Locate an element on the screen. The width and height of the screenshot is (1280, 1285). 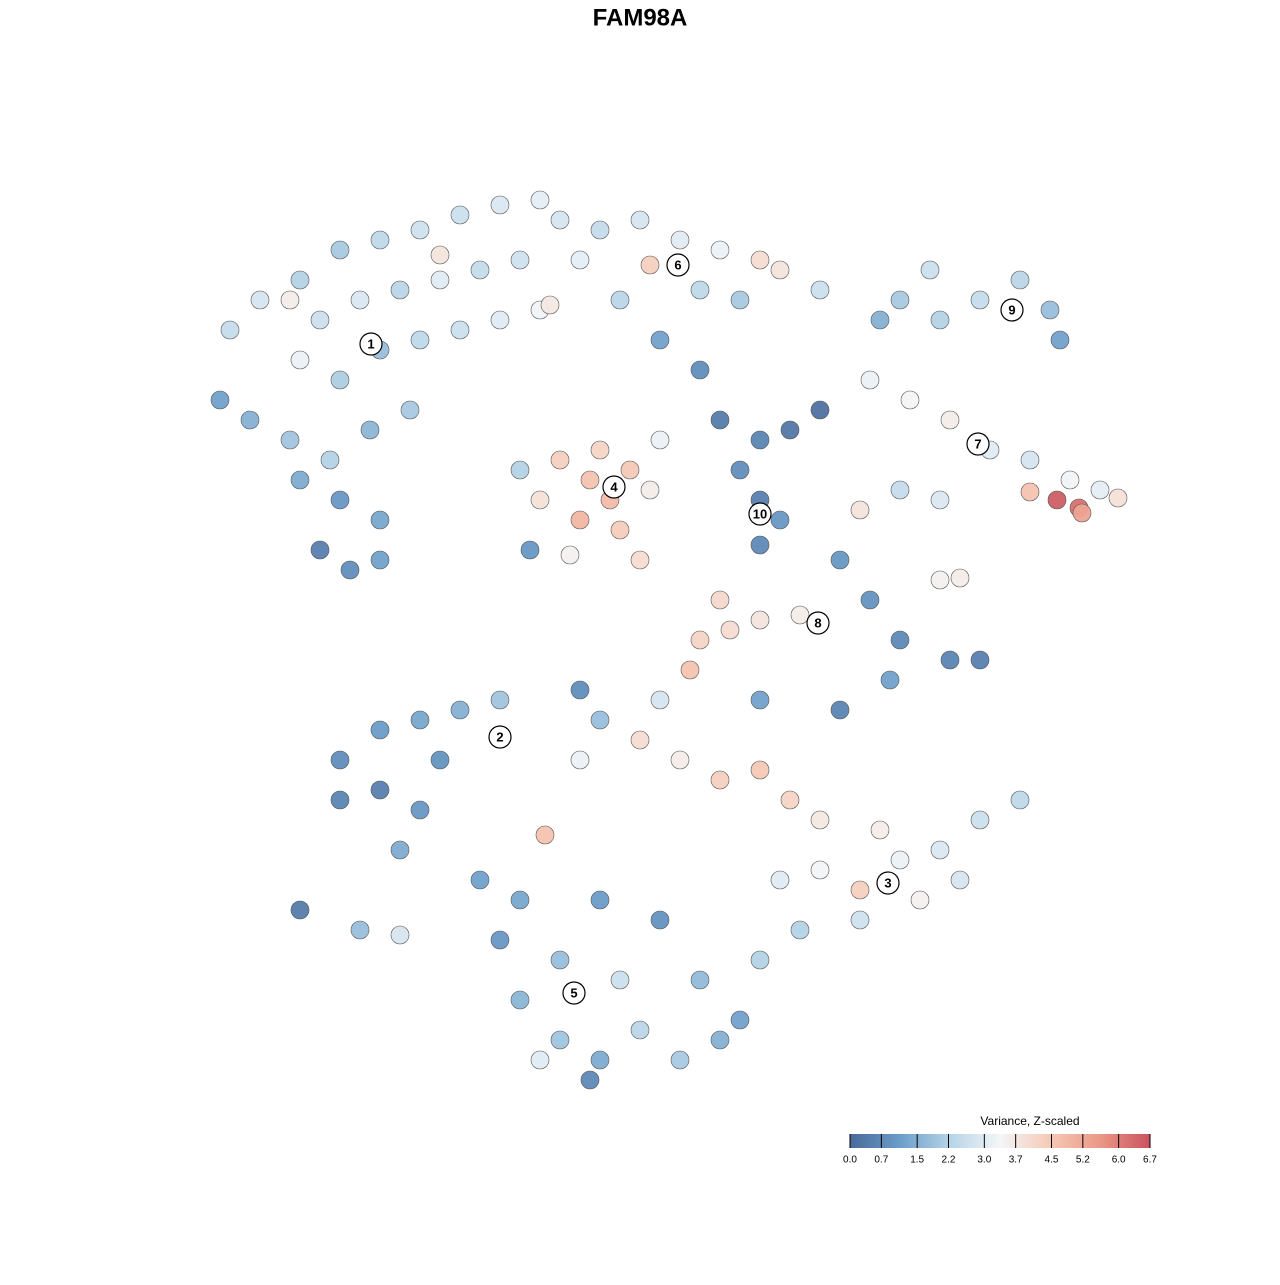
colorbar-tick-label: 2.2 is located at coordinates (949, 1160).